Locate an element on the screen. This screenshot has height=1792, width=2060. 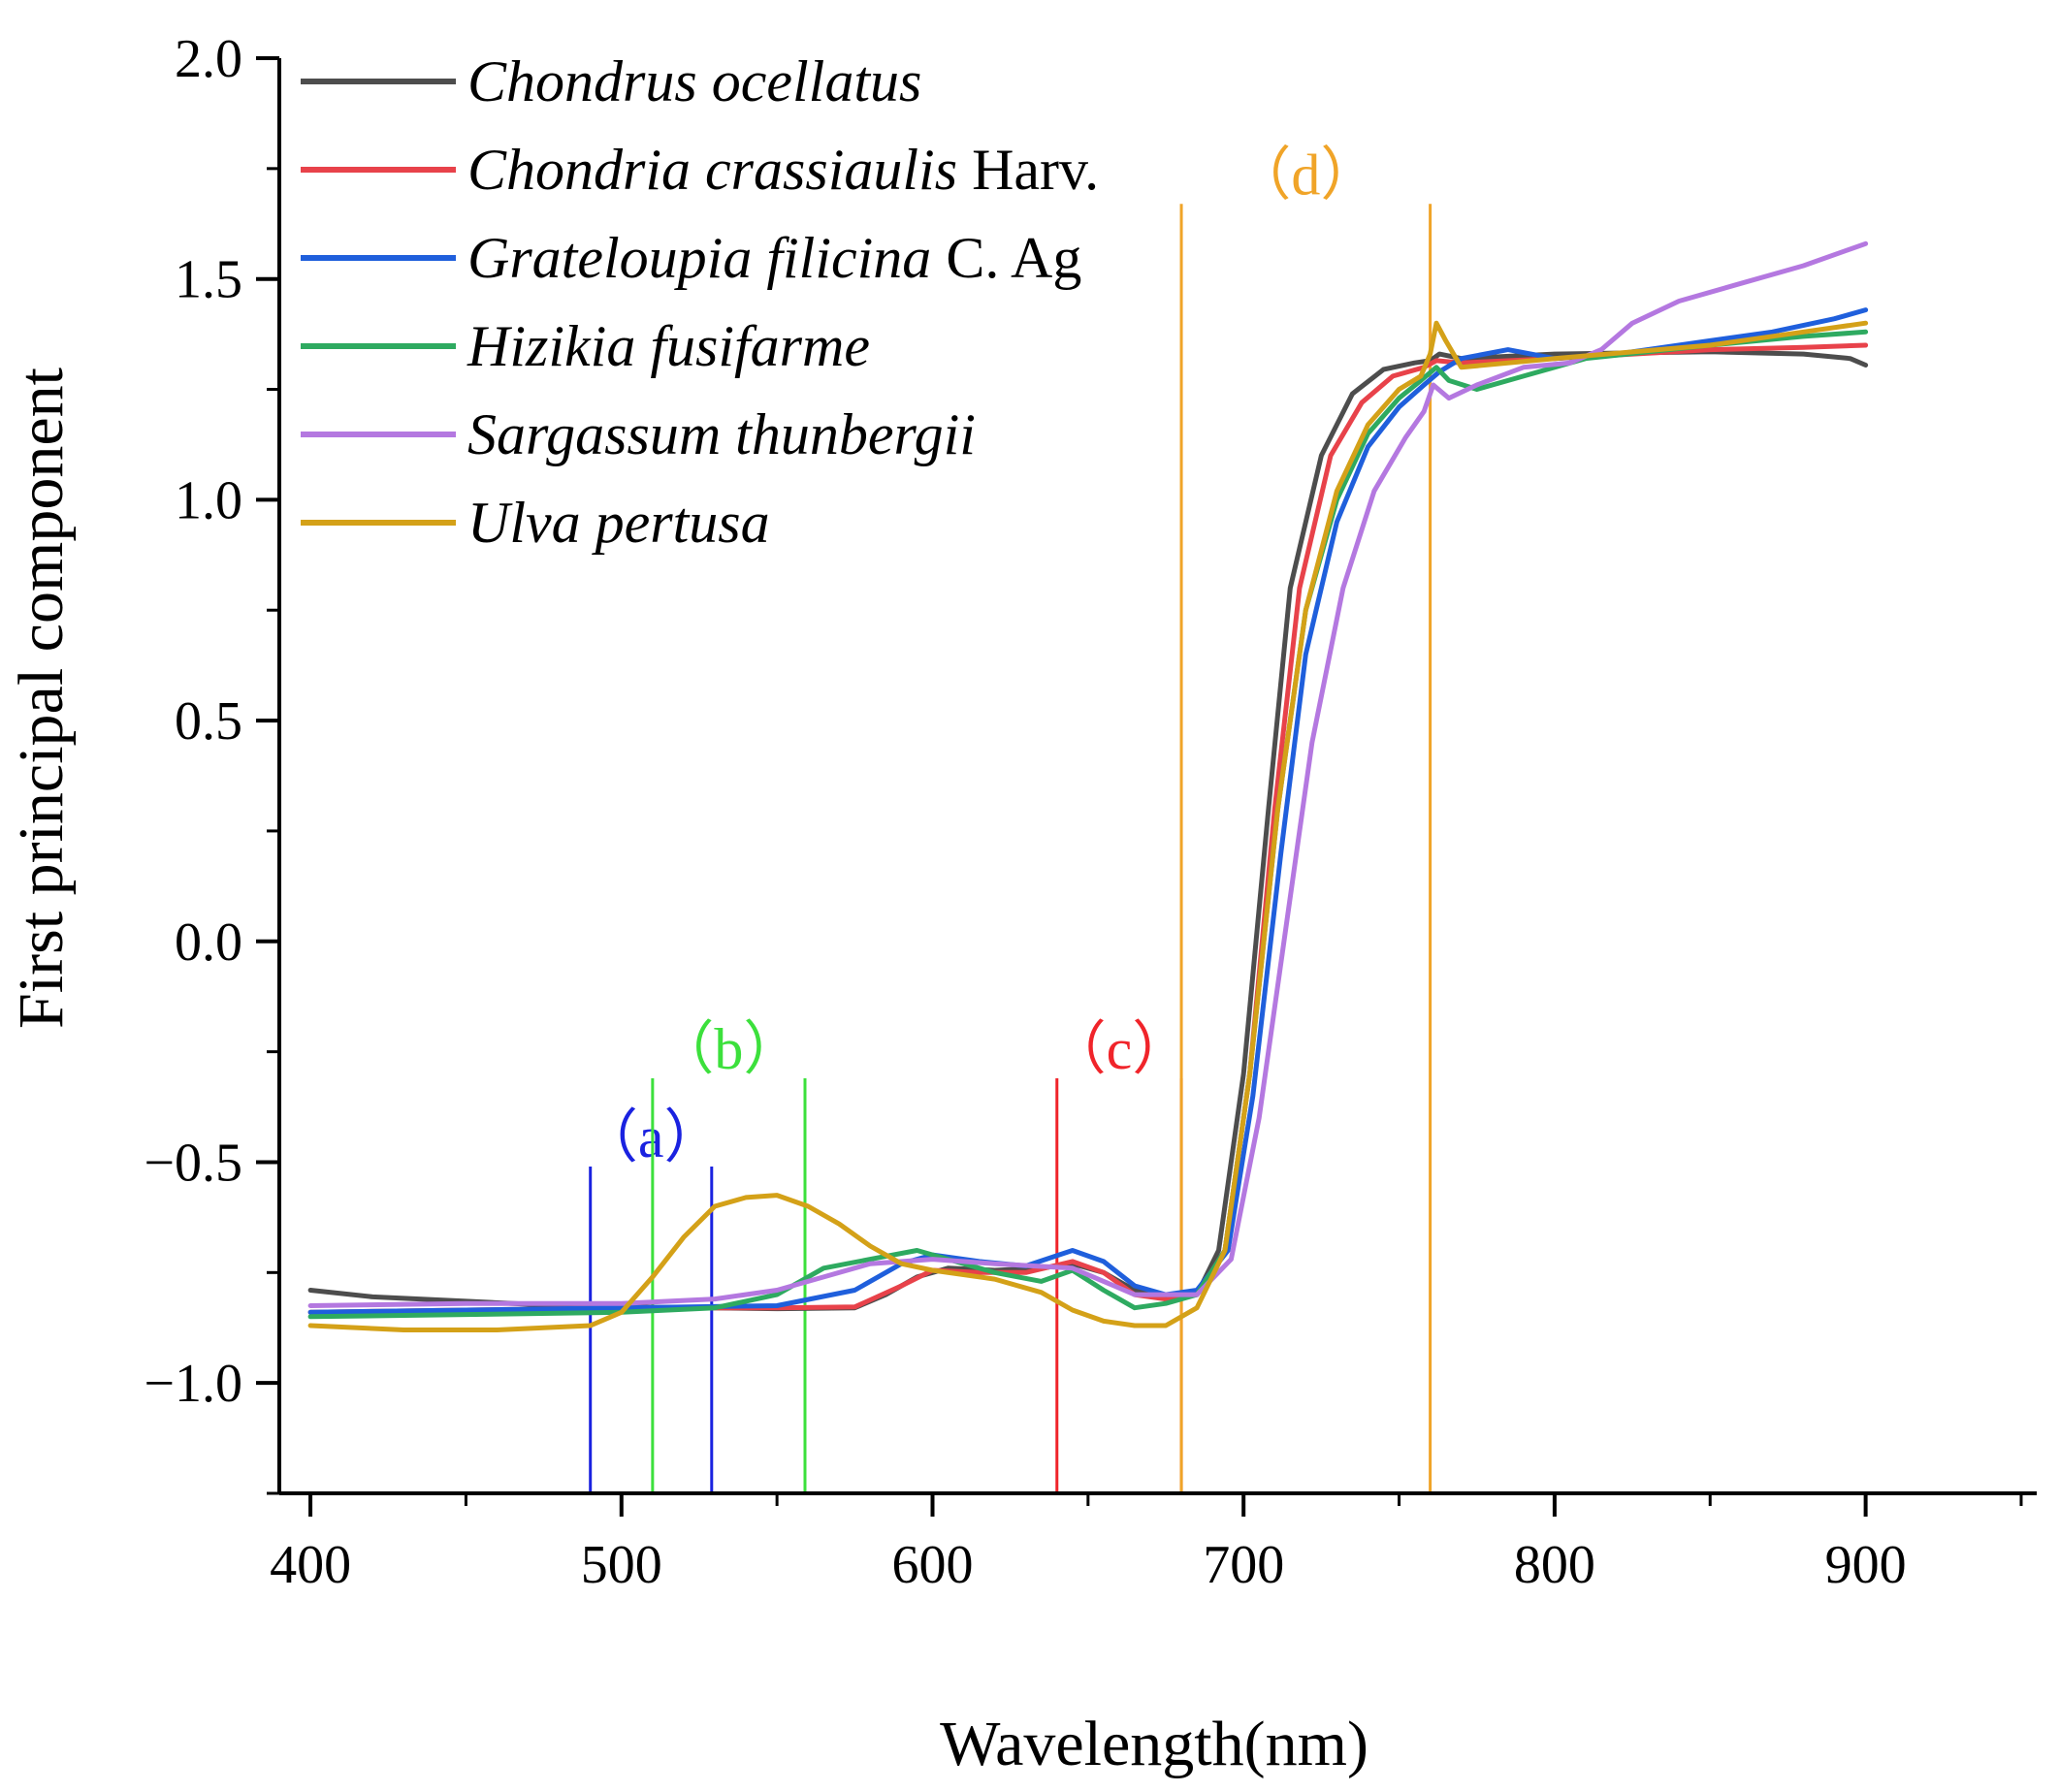
y-tick-label: 2.0 is located at coordinates (208, 59).